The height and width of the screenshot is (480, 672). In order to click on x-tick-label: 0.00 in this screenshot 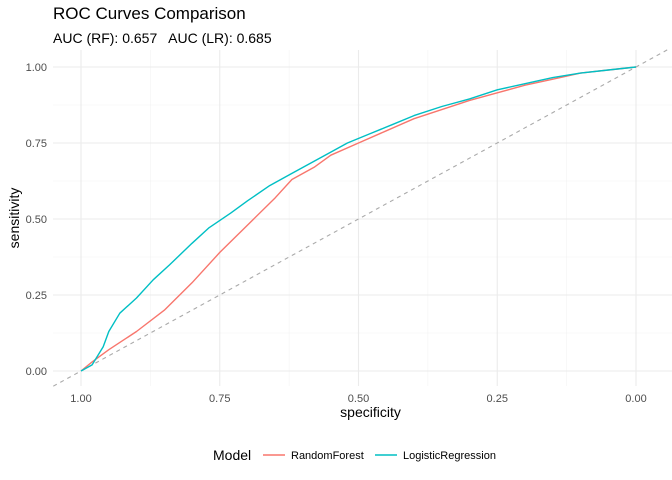, I will do `click(635, 399)`.